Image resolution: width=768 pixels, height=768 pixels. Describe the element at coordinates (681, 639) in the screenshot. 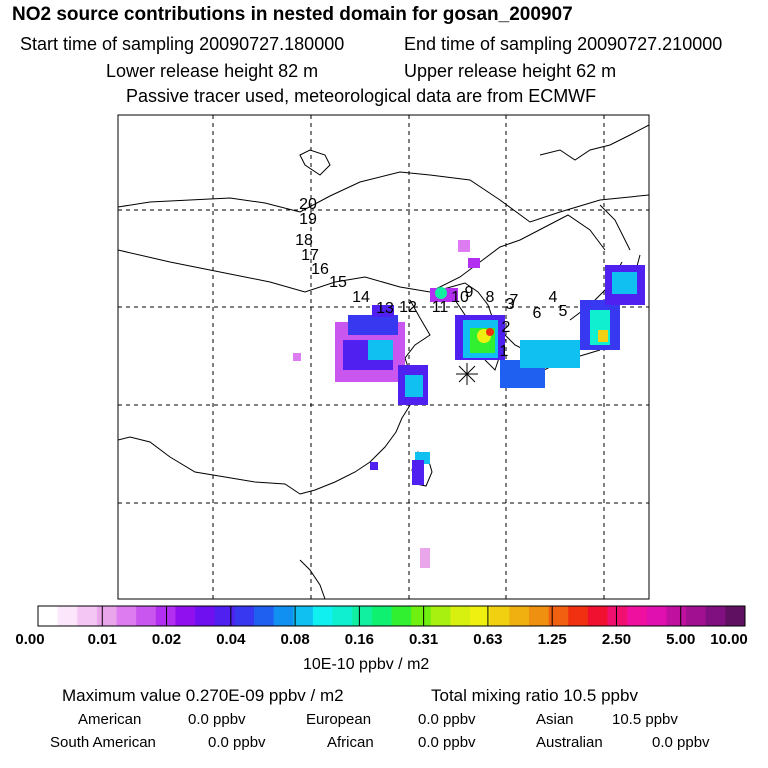

I see `colorbar-tick-label: 5.00` at that location.